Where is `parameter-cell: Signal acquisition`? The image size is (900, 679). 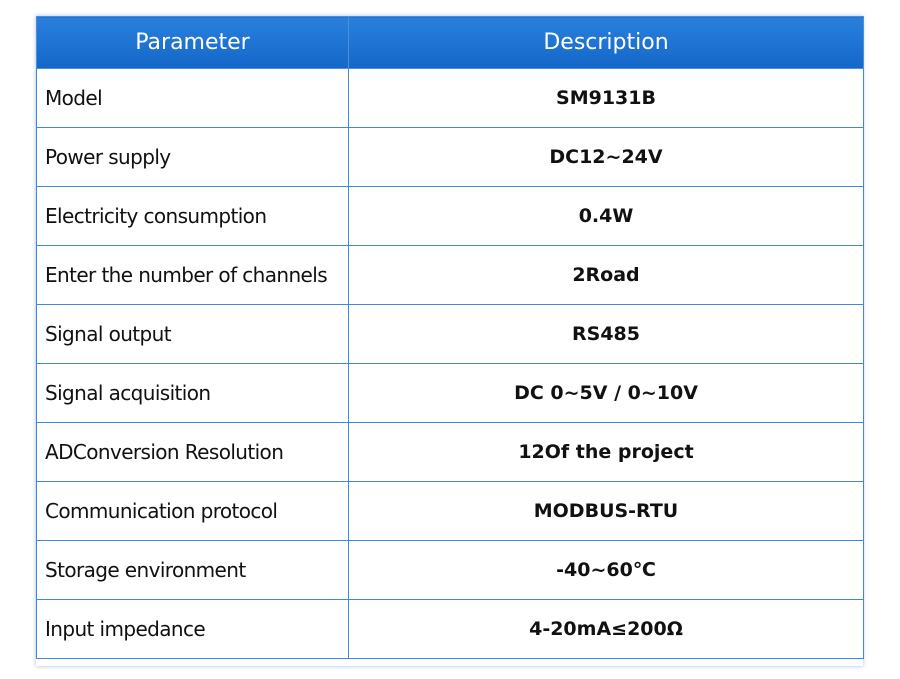
parameter-cell: Signal acquisition is located at coordinates (192, 393).